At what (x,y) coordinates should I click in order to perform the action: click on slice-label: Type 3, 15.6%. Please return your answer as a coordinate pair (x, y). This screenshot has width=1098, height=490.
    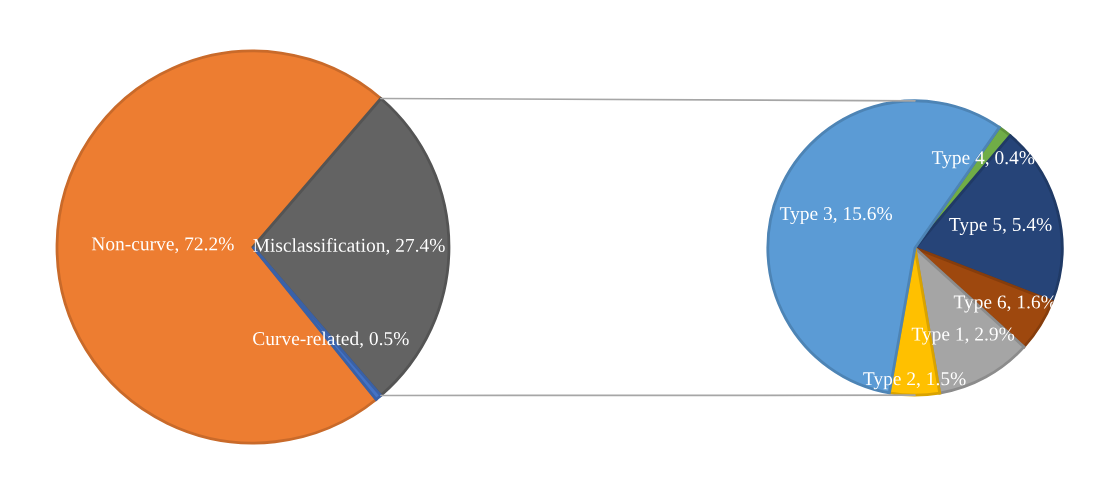
    Looking at the image, I should click on (836, 215).